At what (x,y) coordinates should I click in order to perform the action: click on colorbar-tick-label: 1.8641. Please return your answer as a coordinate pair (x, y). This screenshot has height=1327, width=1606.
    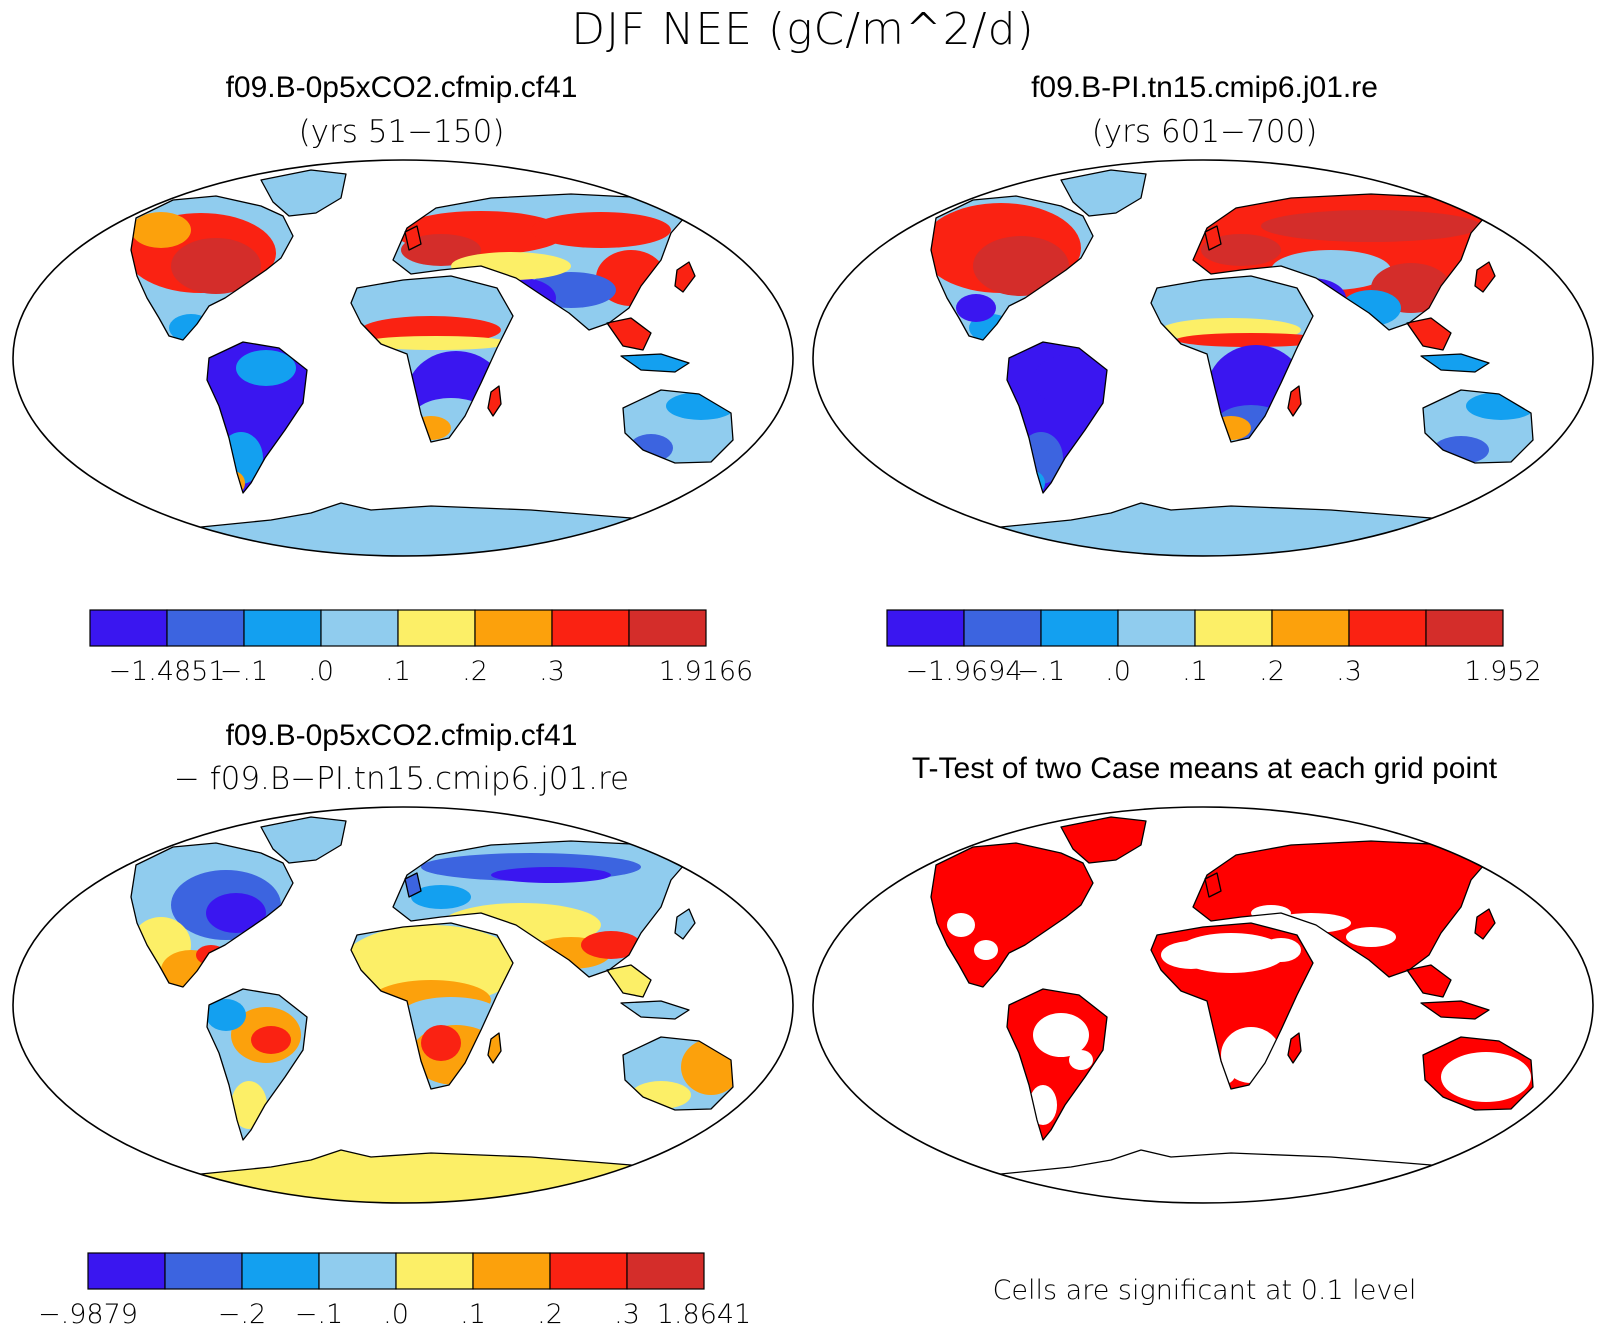
    Looking at the image, I should click on (704, 1313).